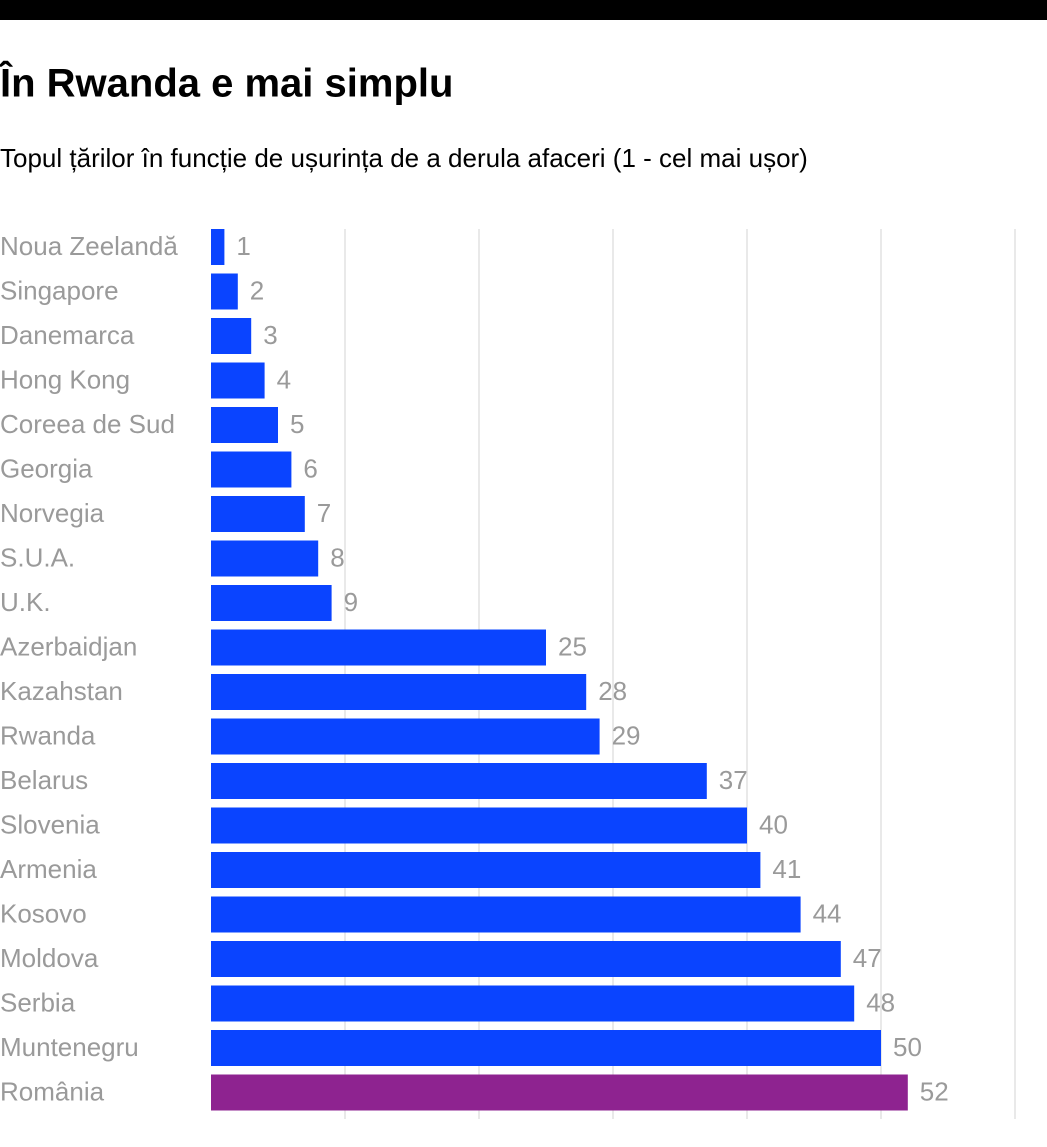 The height and width of the screenshot is (1147, 1047). I want to click on y-tick-label: Hong Kong, so click(65, 379).